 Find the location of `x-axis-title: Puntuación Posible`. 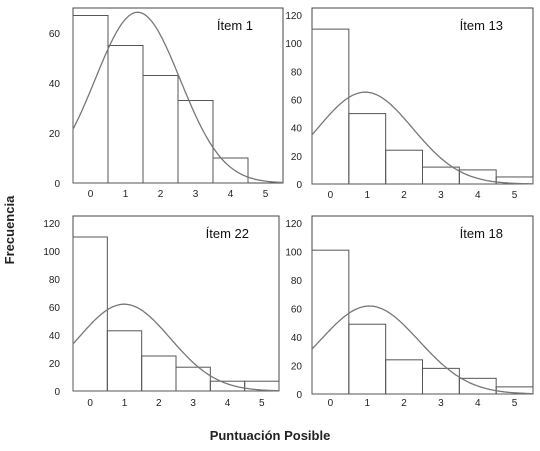

x-axis-title: Puntuación Posible is located at coordinates (270, 435).